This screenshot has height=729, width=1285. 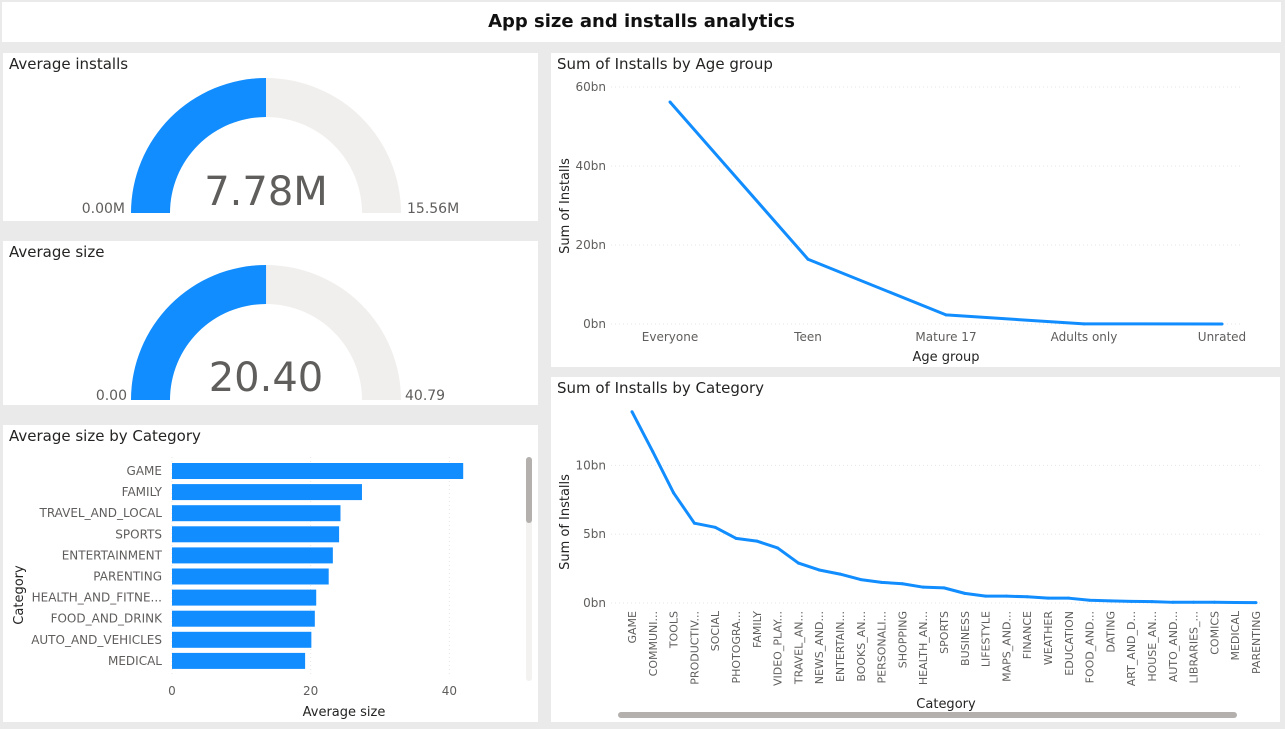 What do you see at coordinates (310, 691) in the screenshot?
I see `bar-chart-xtick: 20` at bounding box center [310, 691].